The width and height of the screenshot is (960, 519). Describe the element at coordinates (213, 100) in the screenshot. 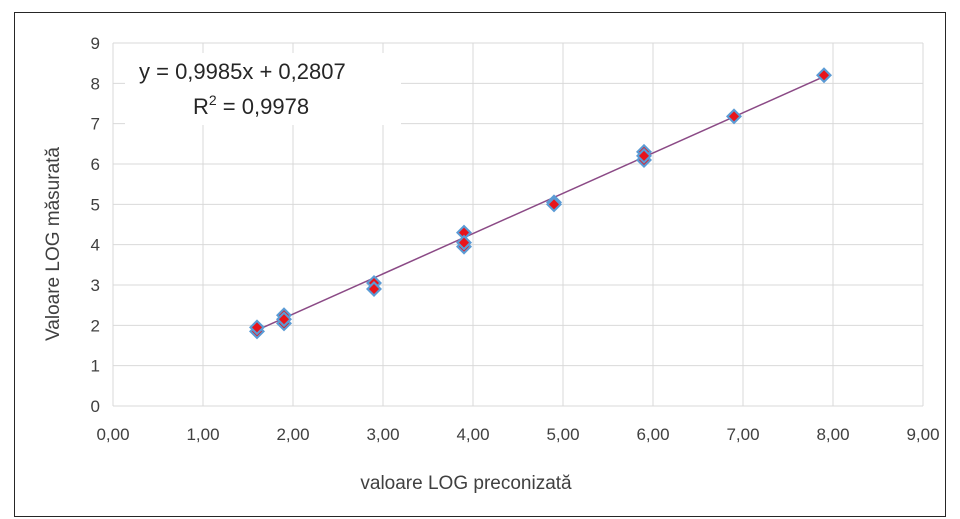

I see `r-squared-superscript: 2` at that location.